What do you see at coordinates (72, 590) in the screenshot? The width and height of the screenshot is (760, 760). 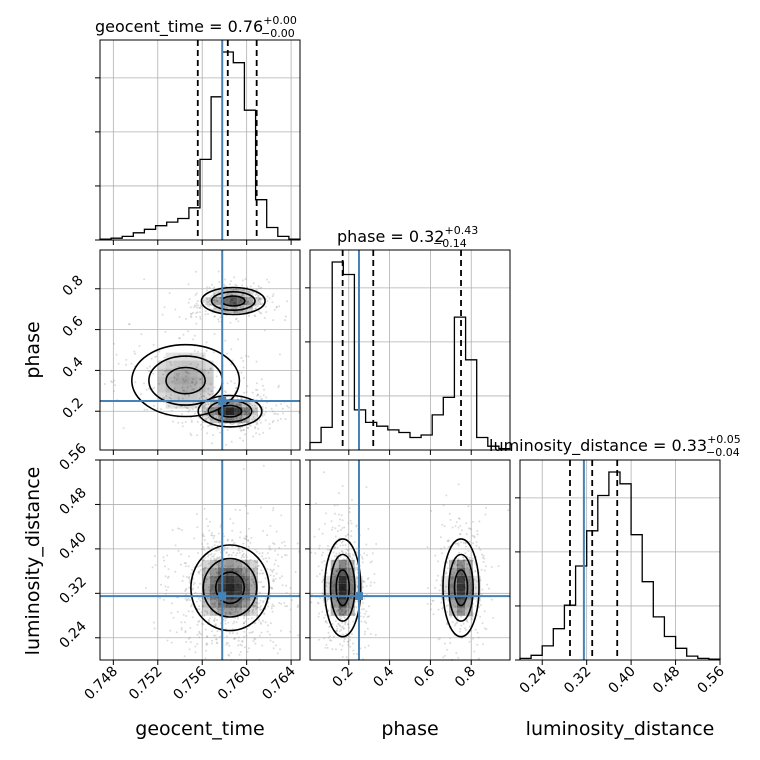 I see `y-tick-label-luminosity_distance: 0.32` at bounding box center [72, 590].